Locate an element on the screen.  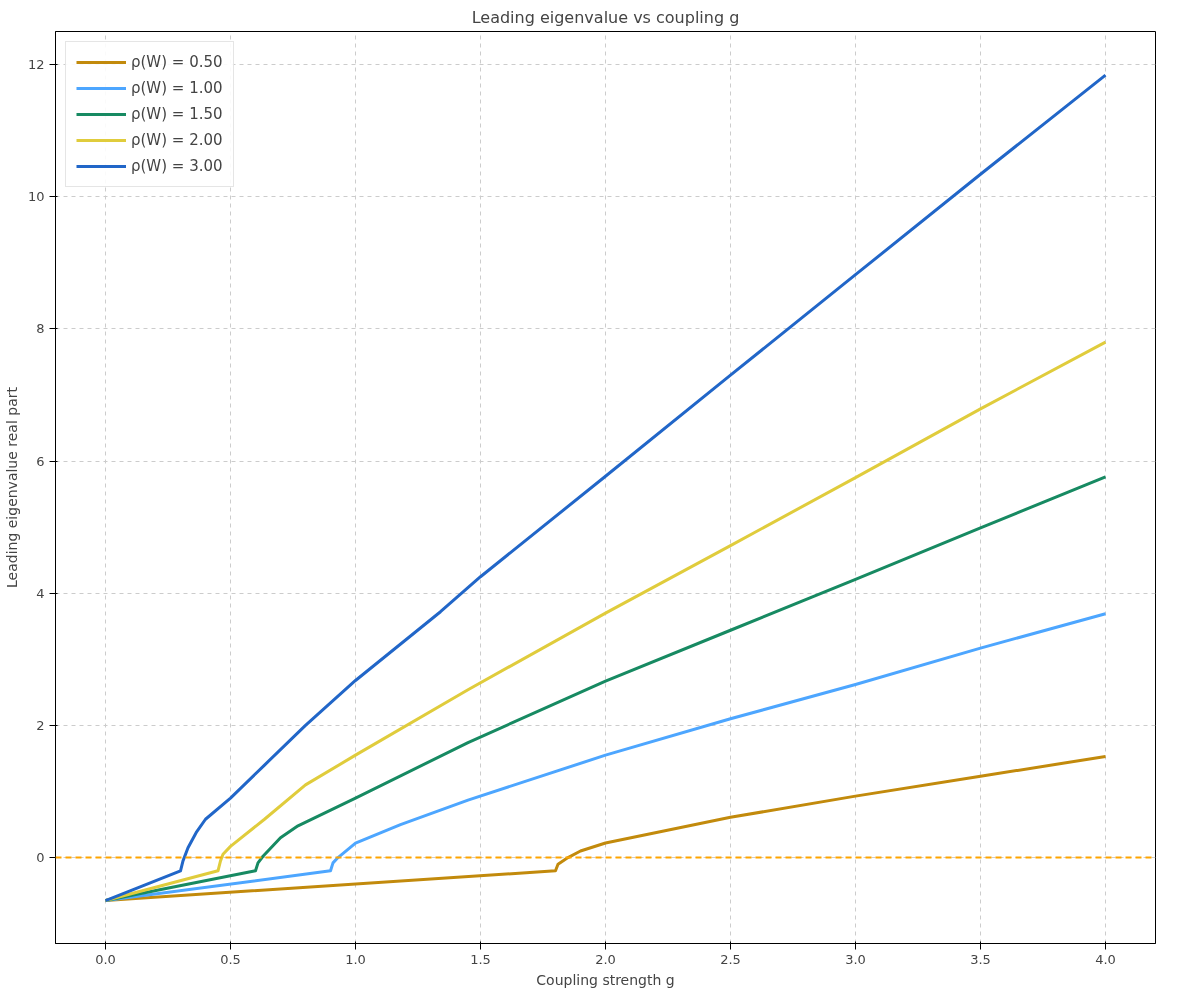
x-tick-label: 3.5 is located at coordinates (980, 959).